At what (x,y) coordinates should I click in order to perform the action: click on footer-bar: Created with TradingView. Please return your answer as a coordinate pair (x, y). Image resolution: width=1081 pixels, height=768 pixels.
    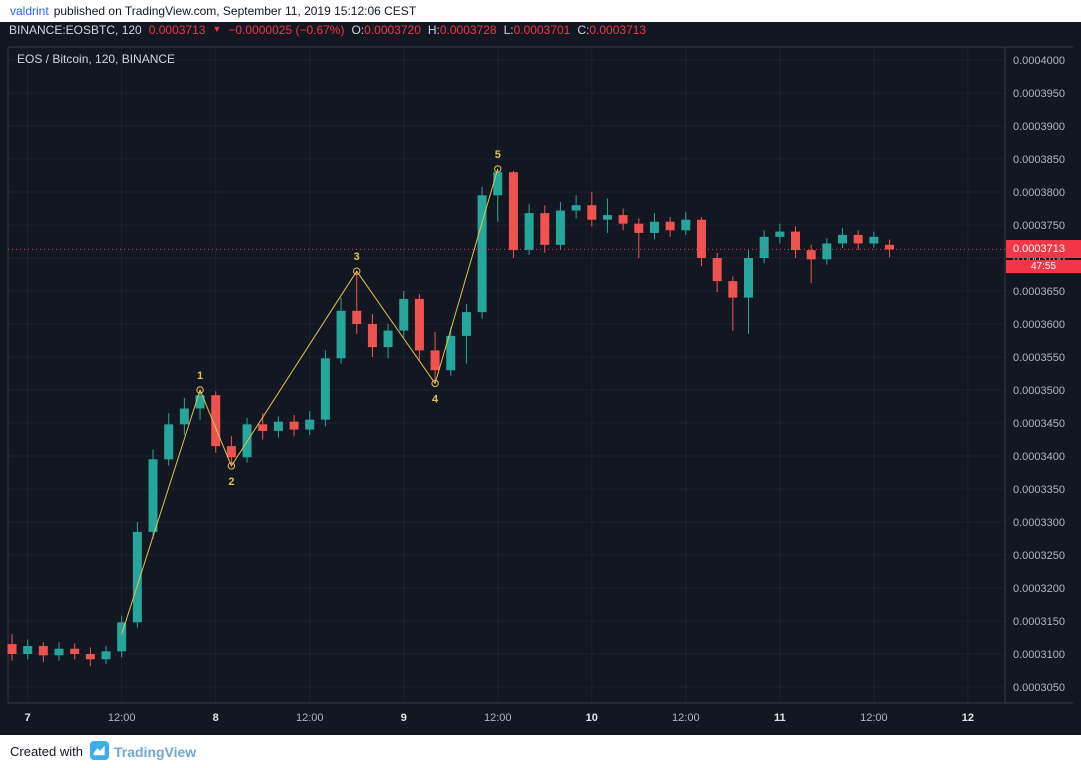
    Looking at the image, I should click on (540, 751).